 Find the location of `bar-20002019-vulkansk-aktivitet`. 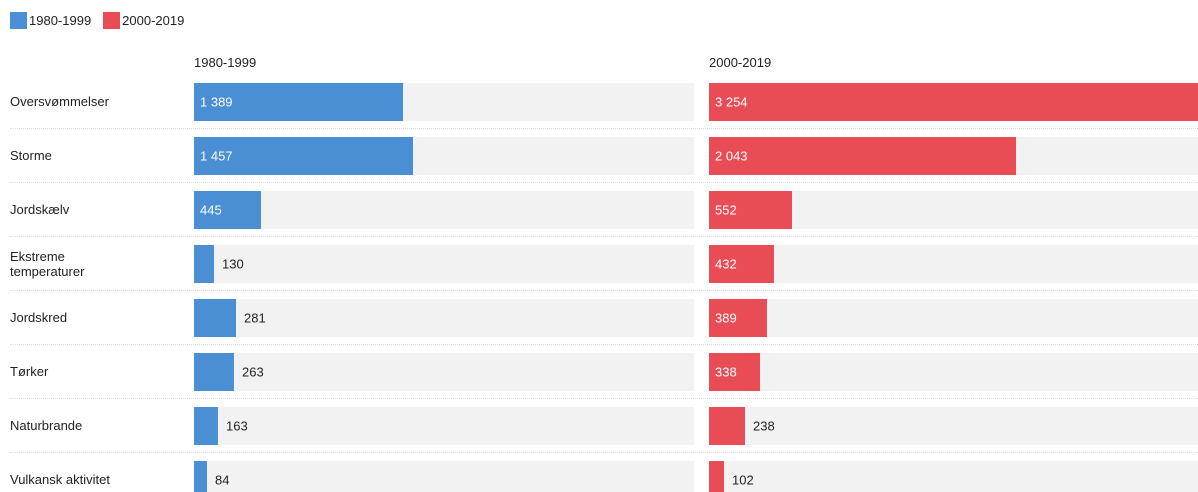

bar-20002019-vulkansk-aktivitet is located at coordinates (716, 476).